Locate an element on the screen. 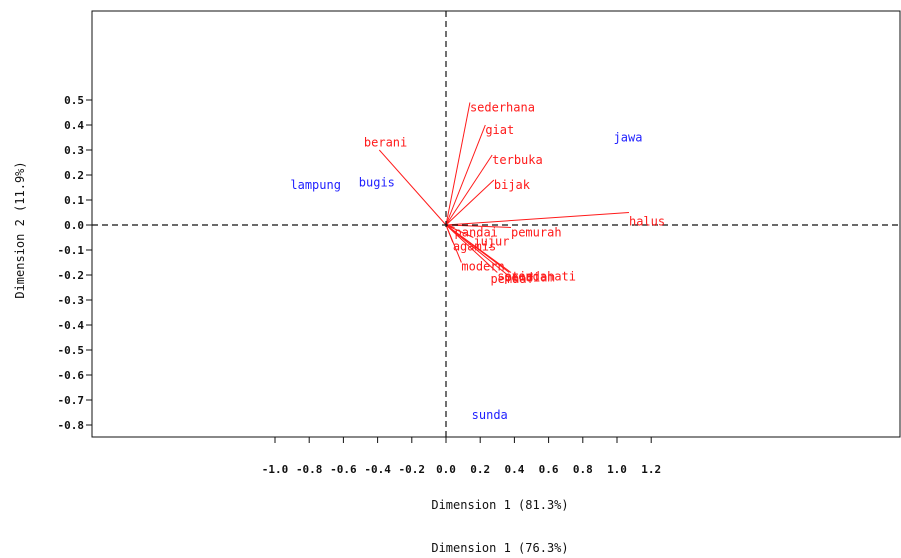 The height and width of the screenshot is (558, 901). attribute-label-terbuka: terbuka is located at coordinates (517, 160).